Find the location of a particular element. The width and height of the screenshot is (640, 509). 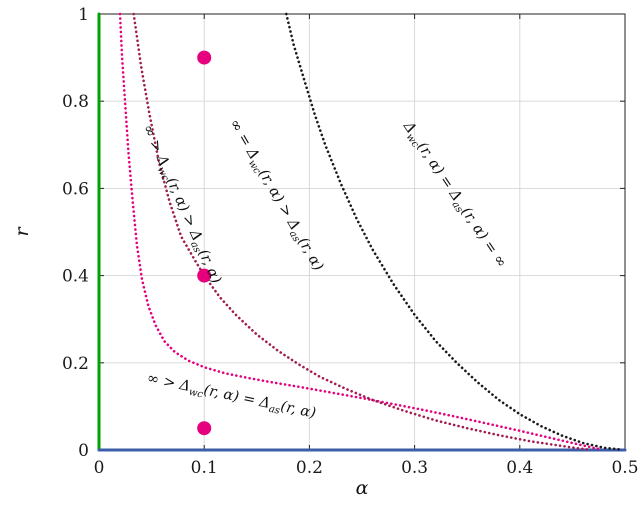

x-tick-label: 0 is located at coordinates (99, 468).